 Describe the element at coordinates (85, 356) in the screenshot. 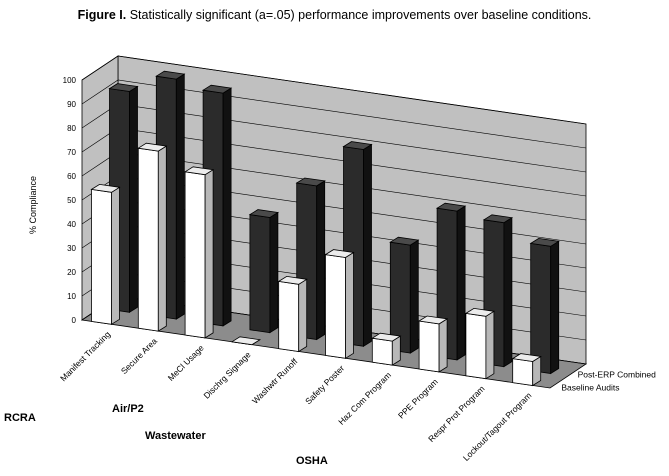

I see `category-label: Manifest Tracking` at that location.